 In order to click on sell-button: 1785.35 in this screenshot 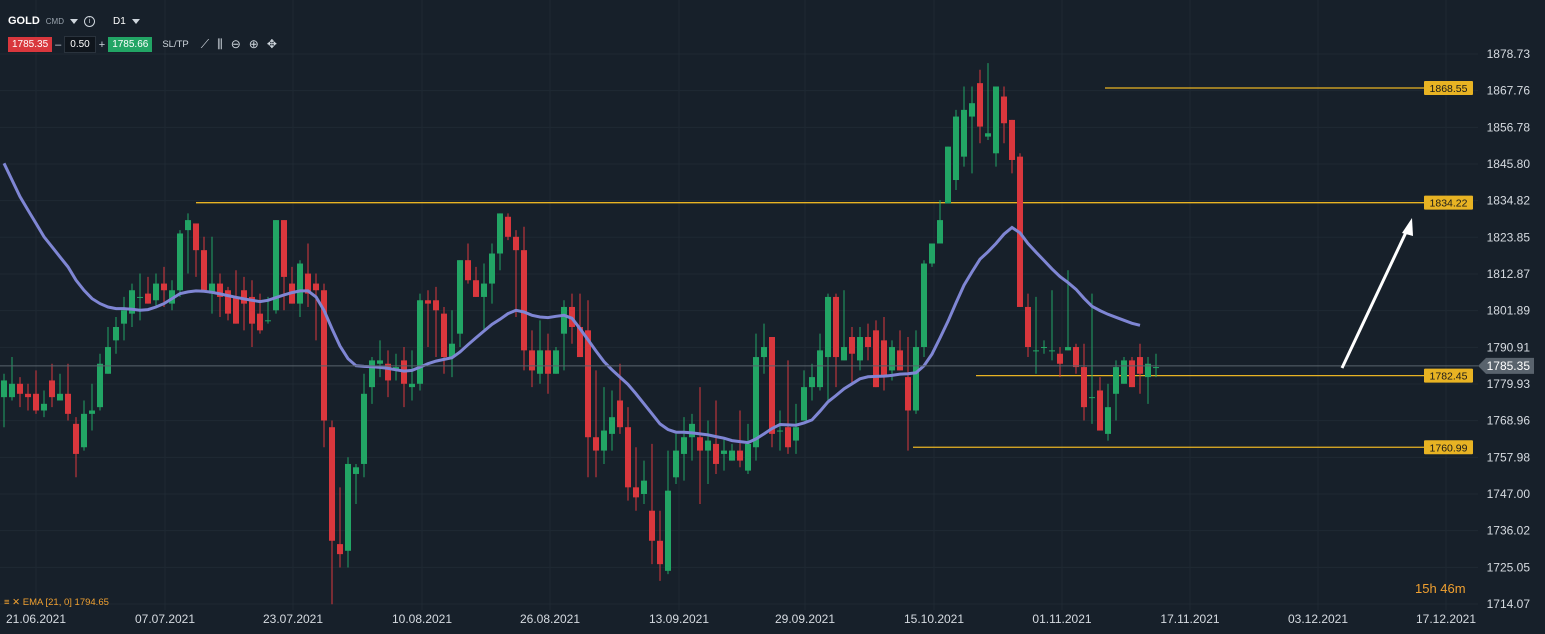, I will do `click(30, 44)`.